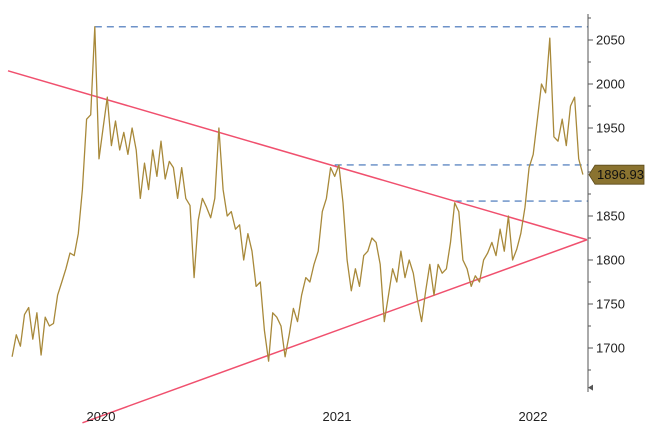  Describe the element at coordinates (610, 40) in the screenshot. I see `y-tick-label: 2050` at that location.